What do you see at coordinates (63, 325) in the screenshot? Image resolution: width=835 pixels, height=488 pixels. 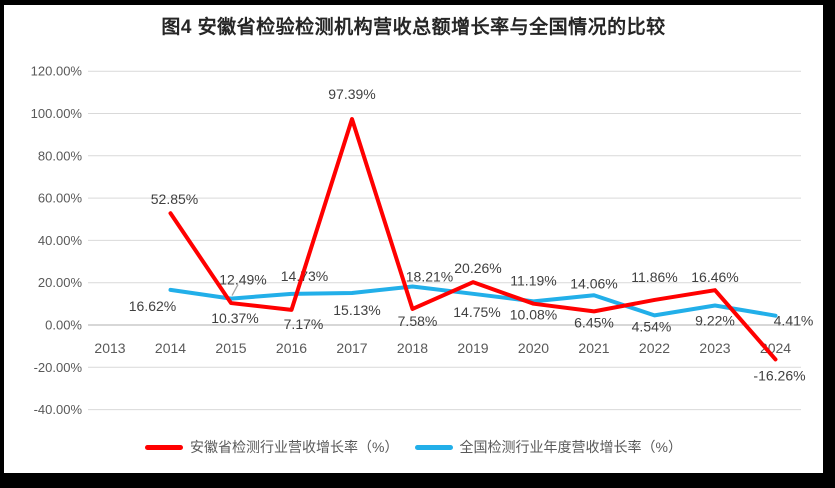 I see `y-axis-tick-label: 0.00%` at bounding box center [63, 325].